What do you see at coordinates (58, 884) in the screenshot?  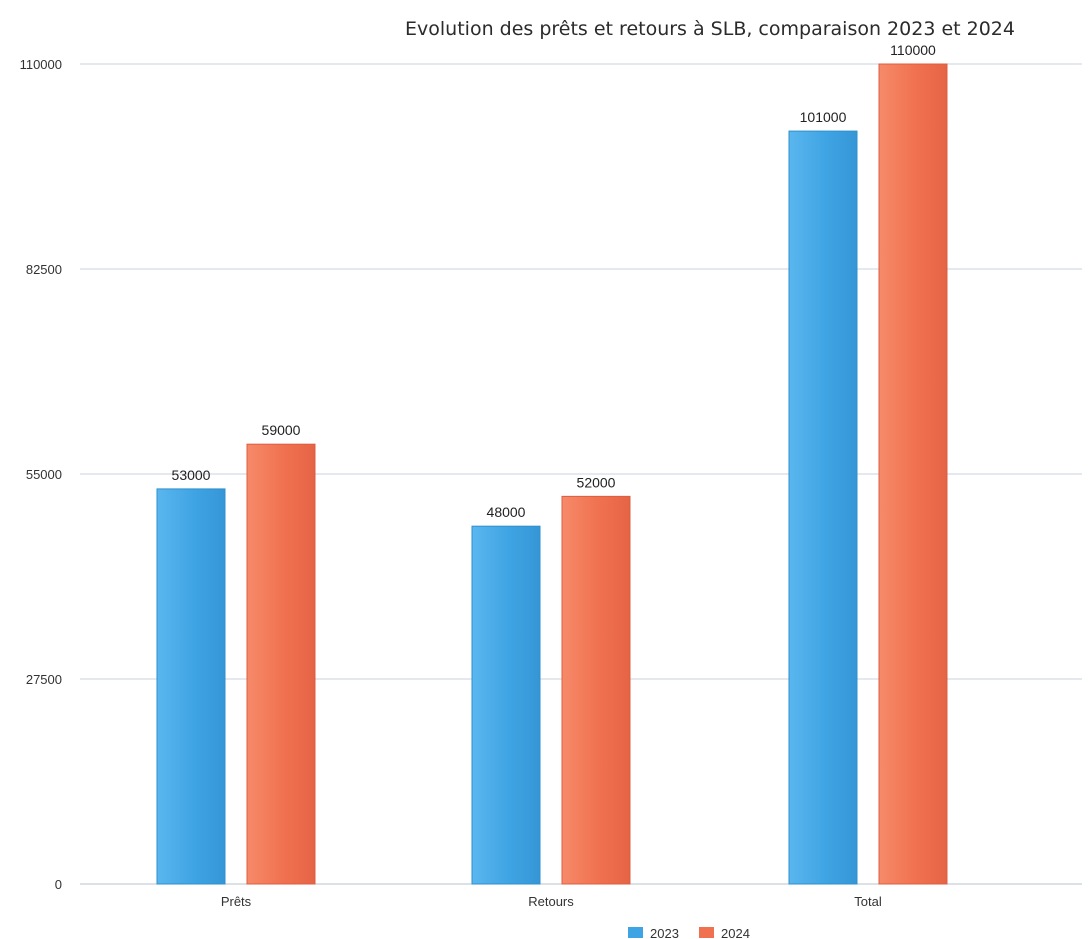 I see `y-tick-label: 0` at bounding box center [58, 884].